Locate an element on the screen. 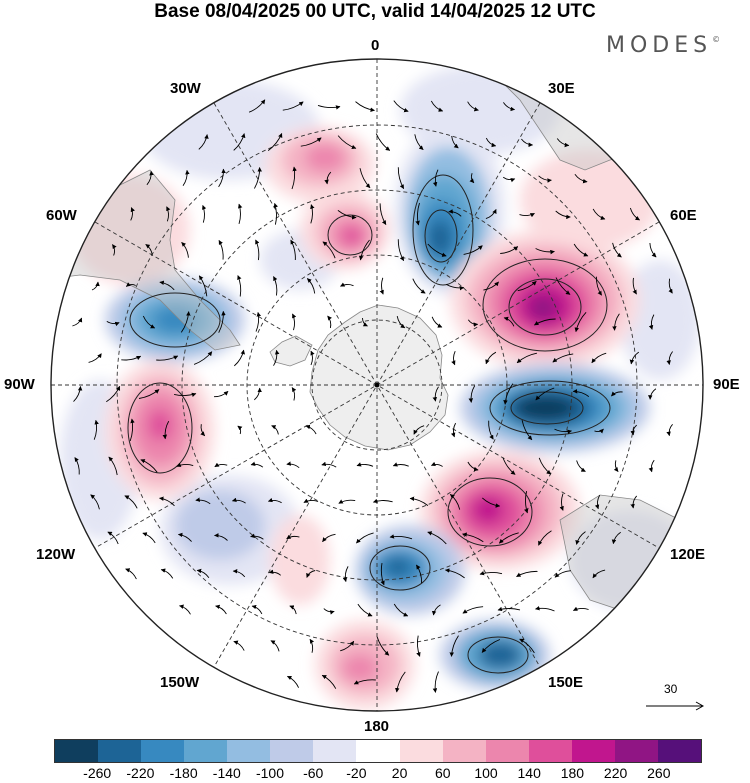 The width and height of the screenshot is (750, 783). antarctica-landmass is located at coordinates (359, 377).